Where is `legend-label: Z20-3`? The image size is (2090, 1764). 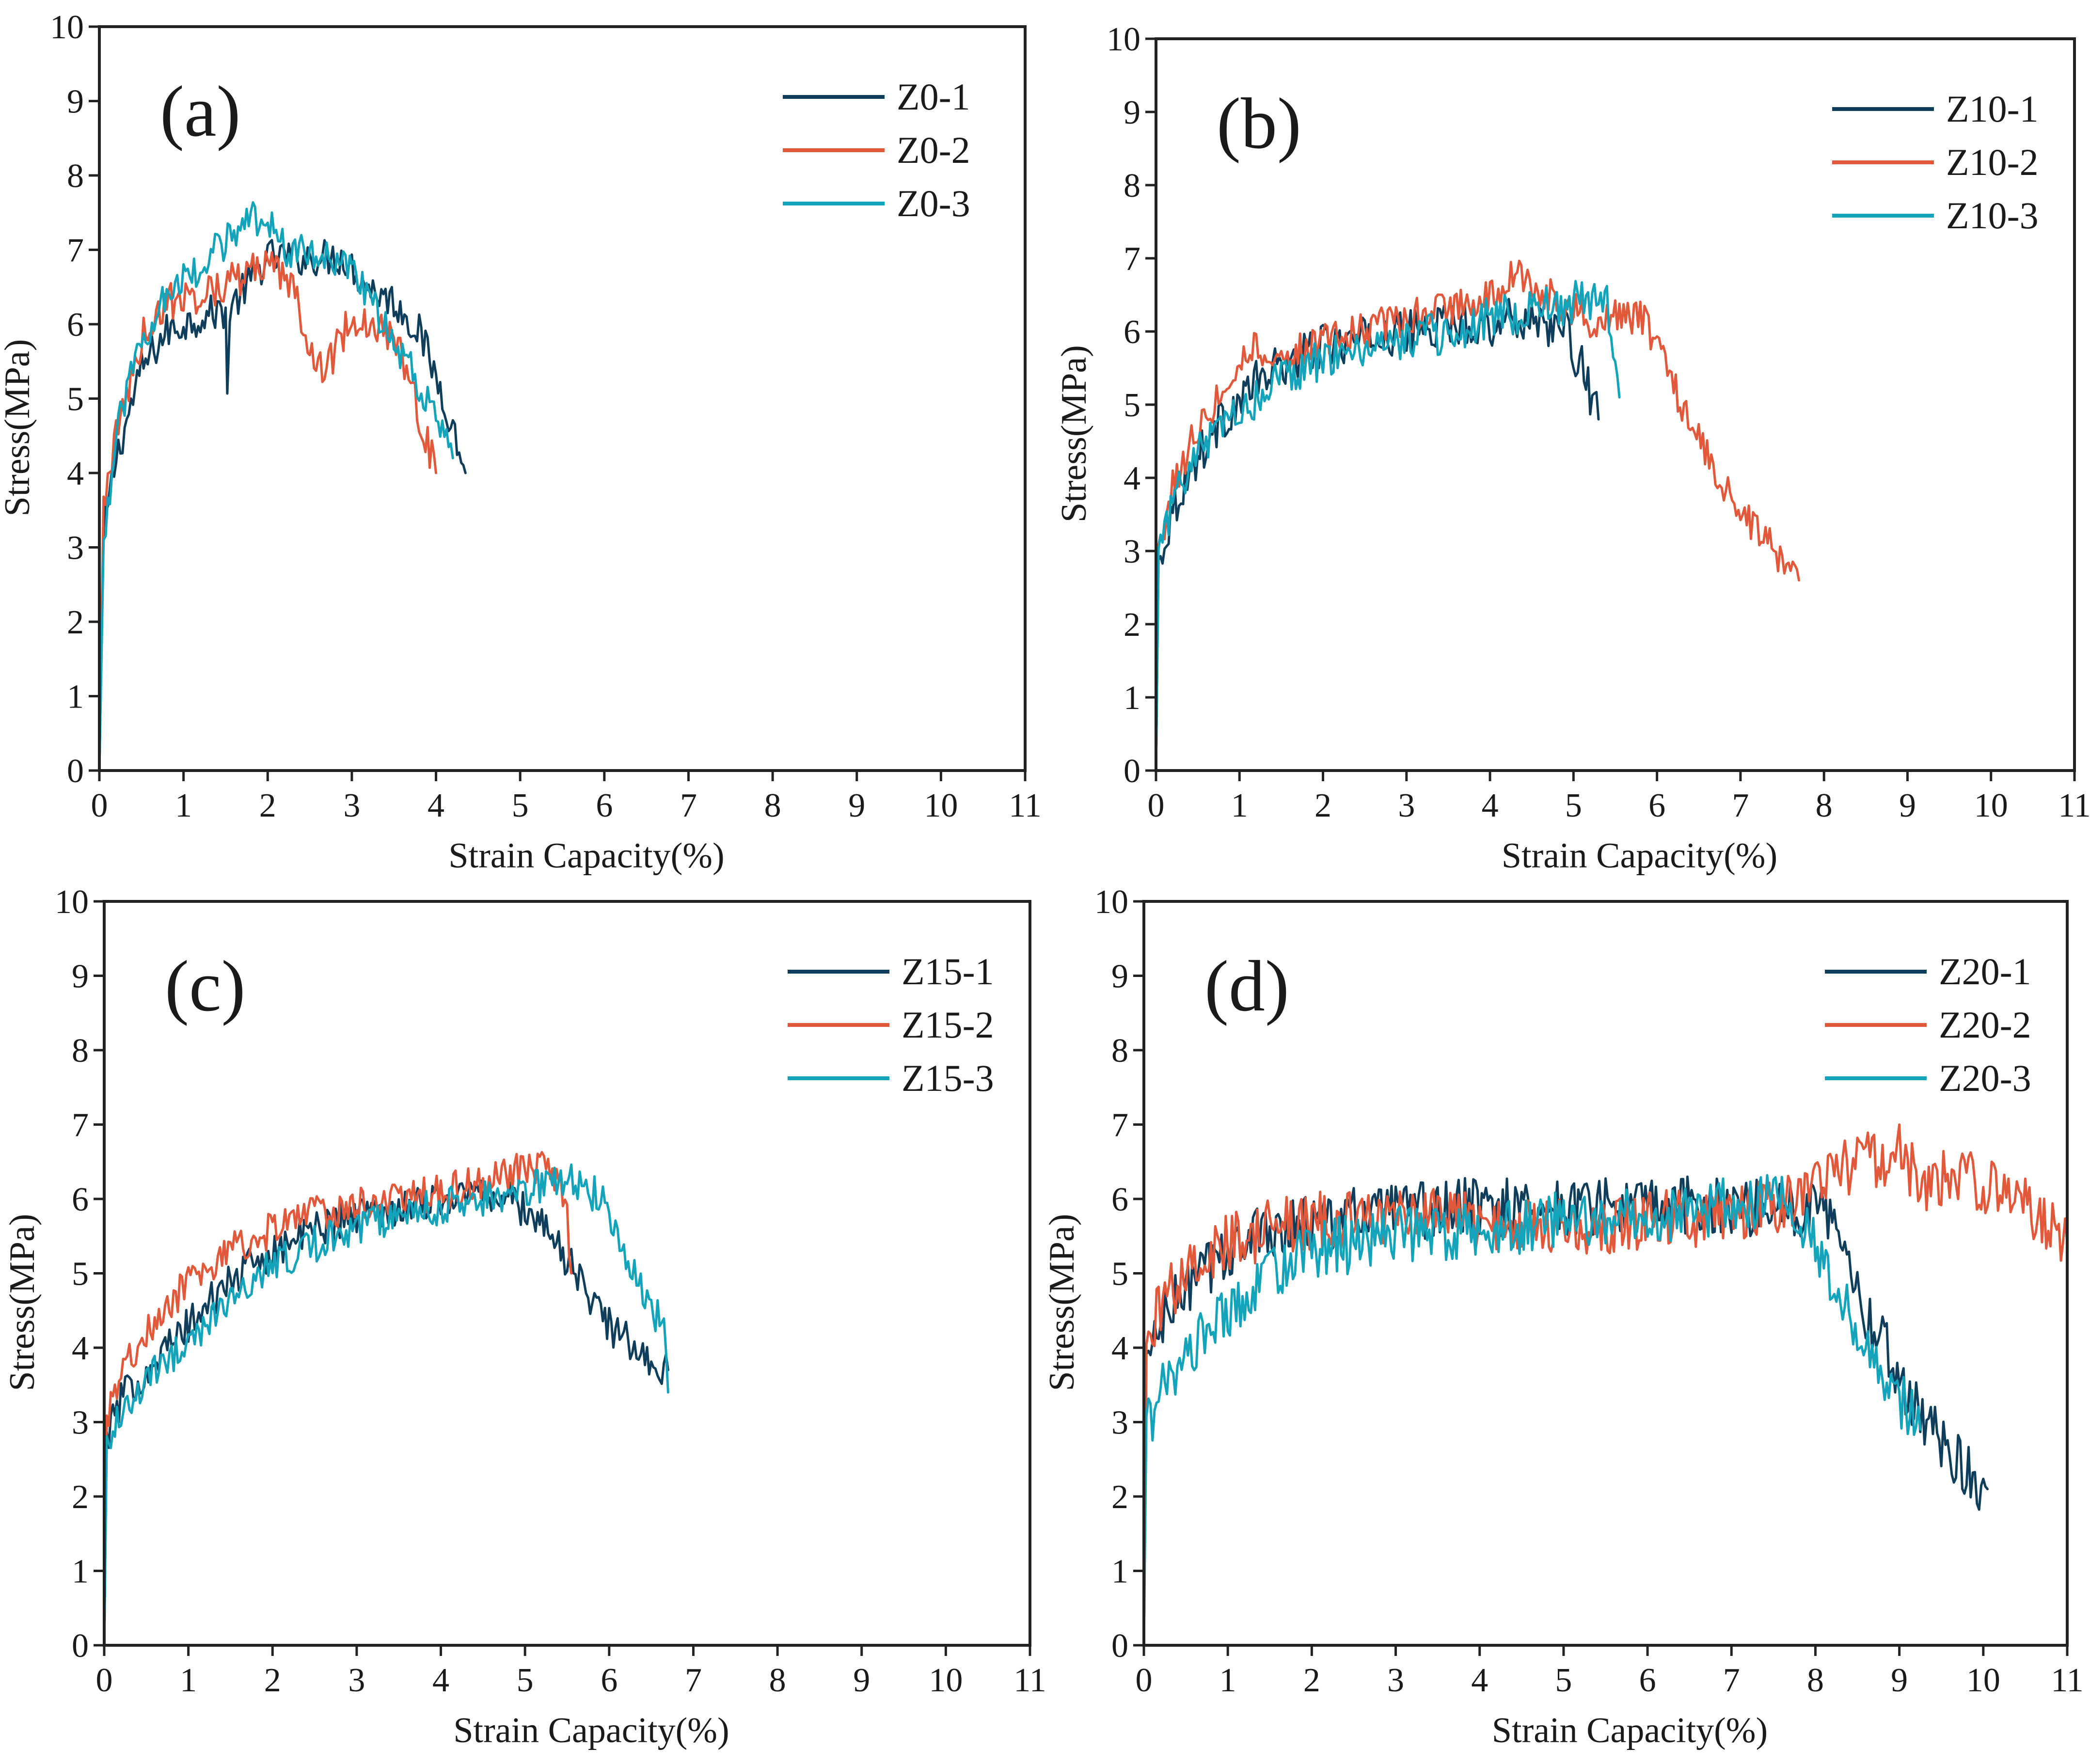 legend-label: Z20-3 is located at coordinates (1985, 1078).